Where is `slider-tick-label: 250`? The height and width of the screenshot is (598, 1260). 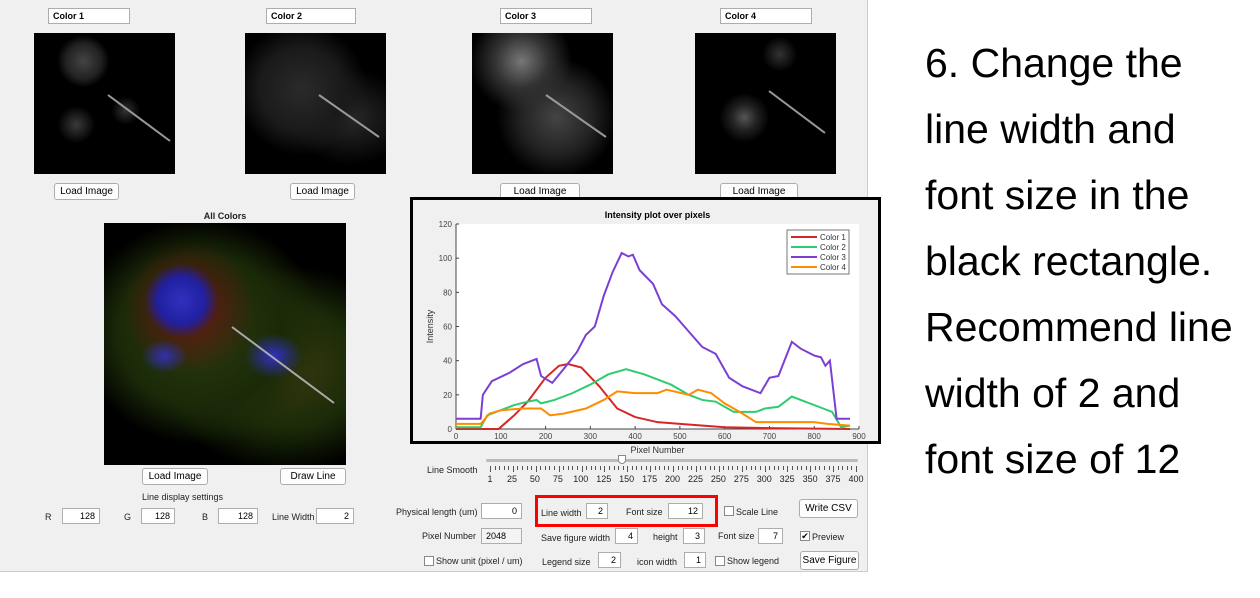 slider-tick-label: 250 is located at coordinates (718, 479).